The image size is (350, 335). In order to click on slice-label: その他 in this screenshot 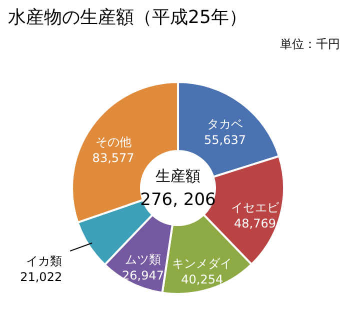, I will do `click(113, 141)`.